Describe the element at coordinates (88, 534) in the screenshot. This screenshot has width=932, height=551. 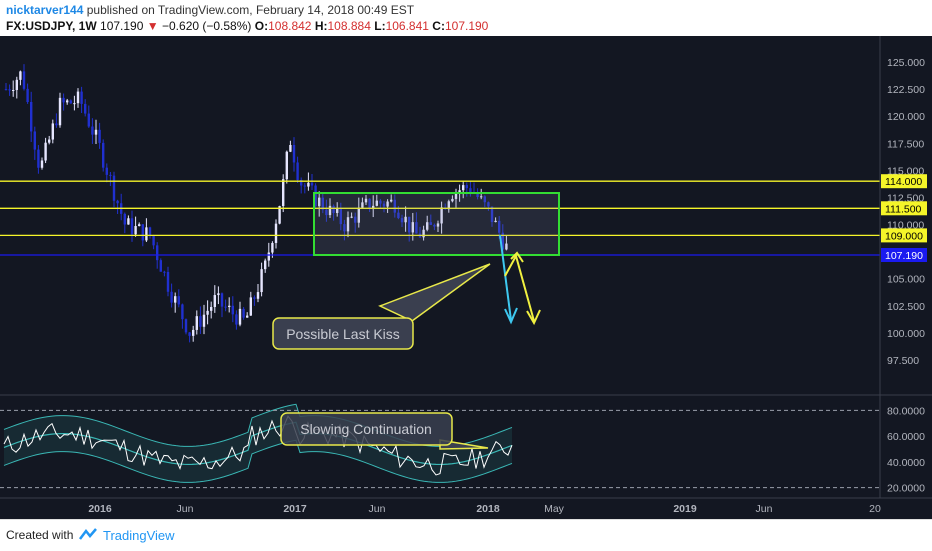
I see `tradingview-logo-icon` at that location.